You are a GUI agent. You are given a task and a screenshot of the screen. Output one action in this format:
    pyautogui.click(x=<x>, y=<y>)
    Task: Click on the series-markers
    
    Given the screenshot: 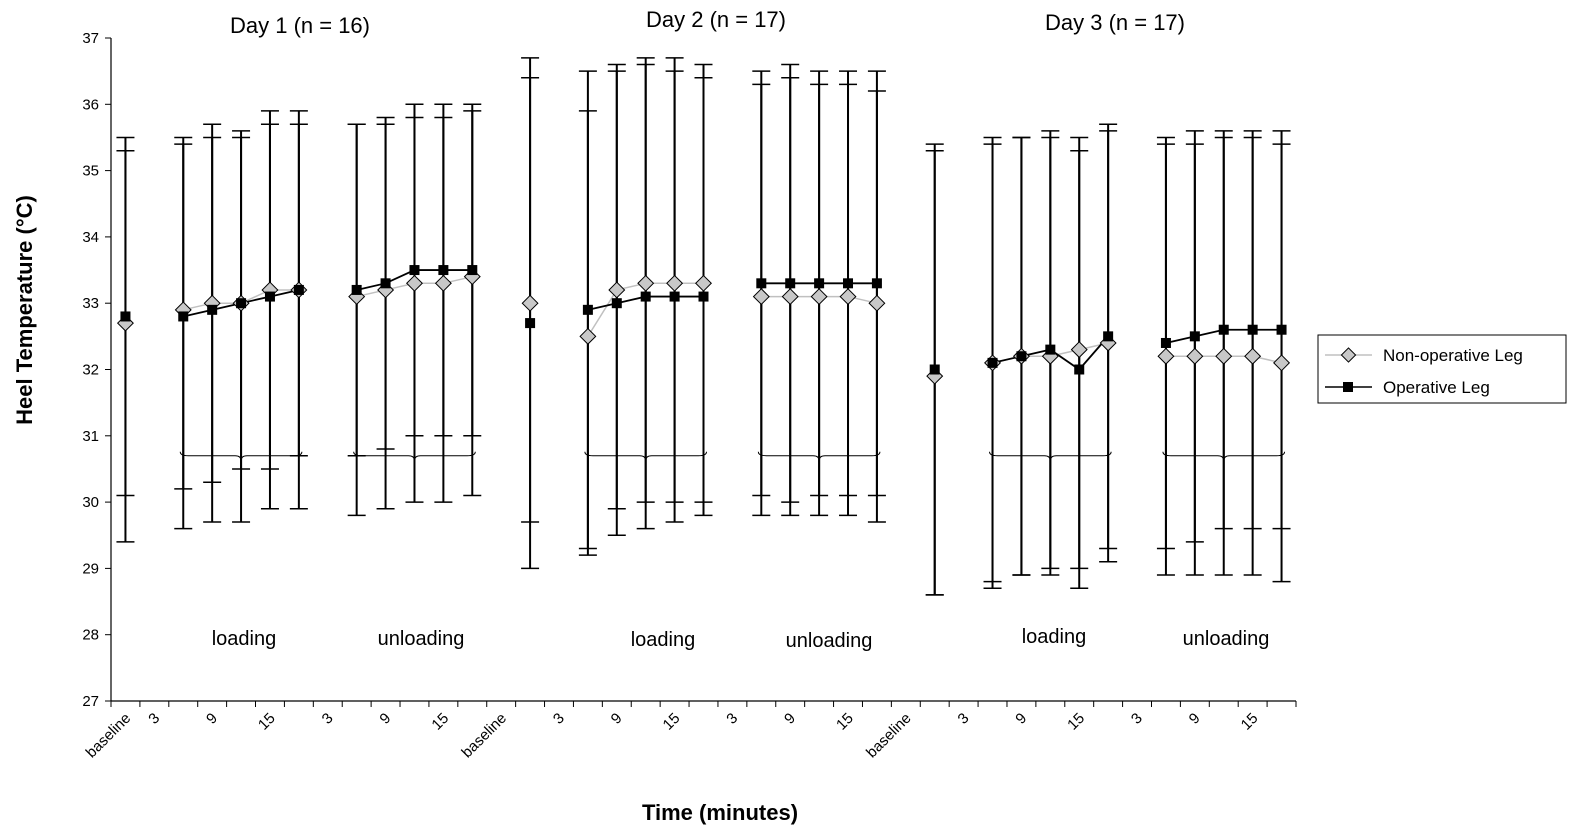 What is the action you would take?
    pyautogui.click(x=703, y=325)
    